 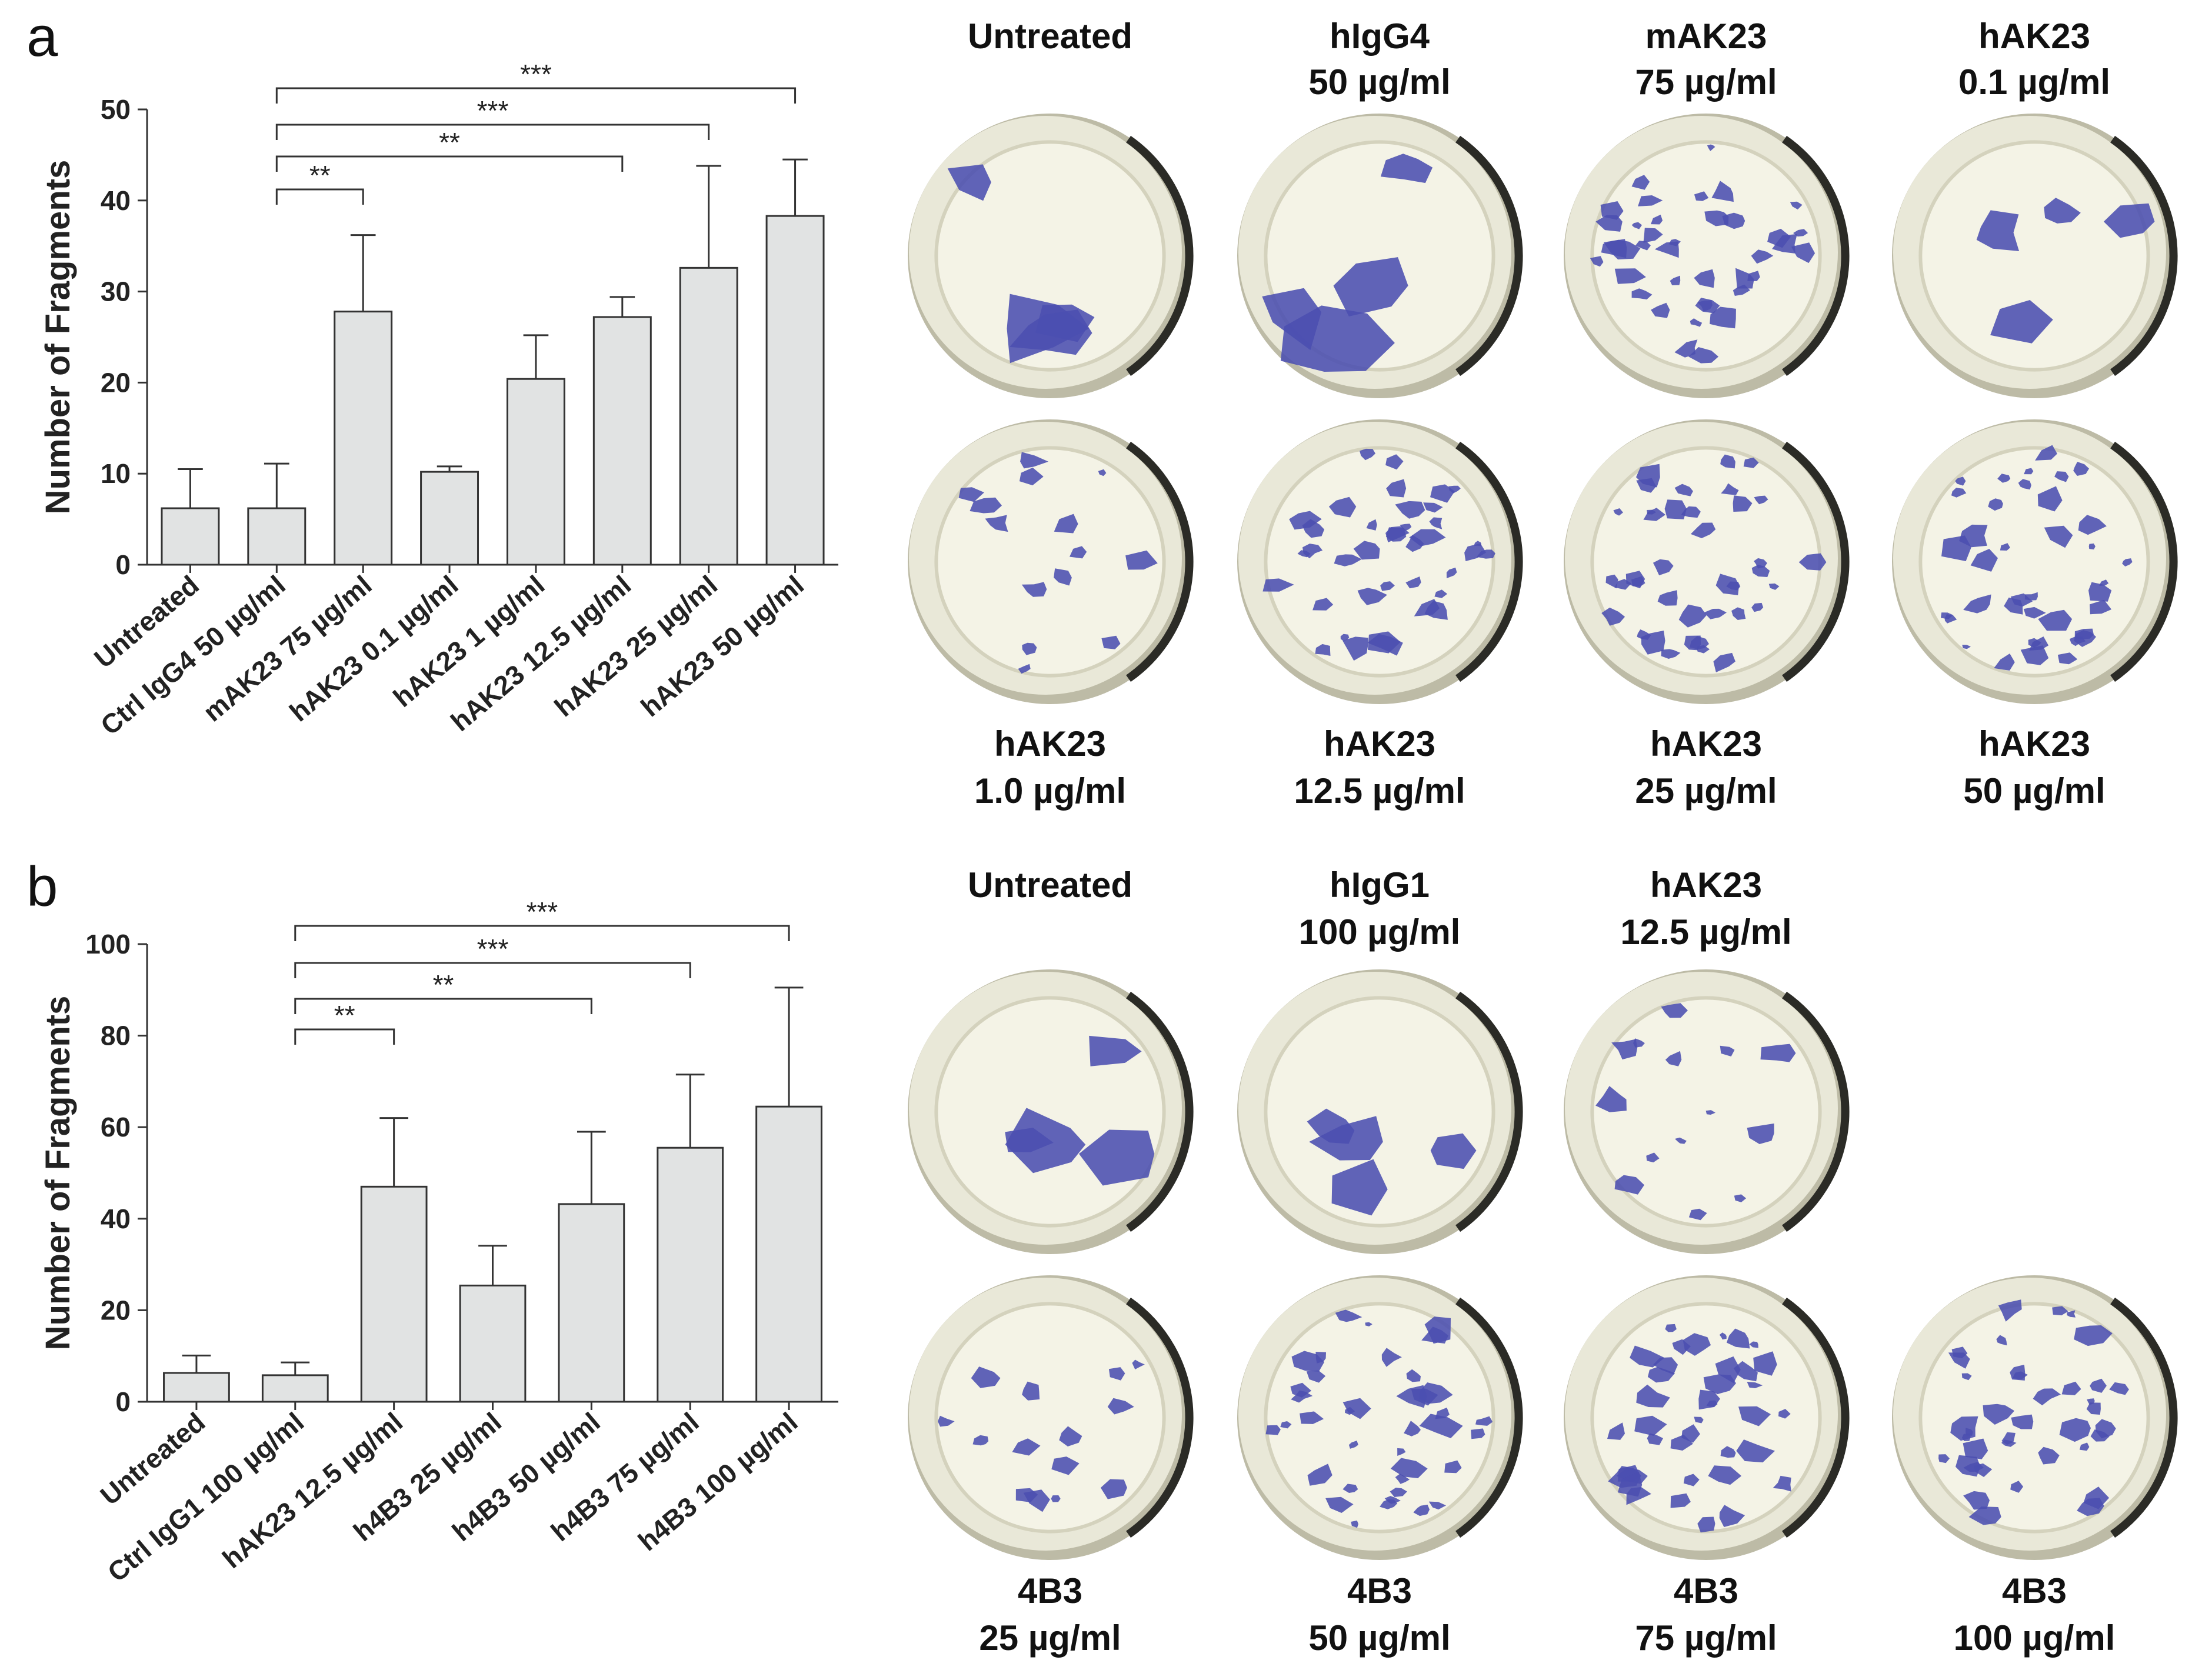 What do you see at coordinates (2034, 791) in the screenshot?
I see `well-label-concentration: 50 µg/ml` at bounding box center [2034, 791].